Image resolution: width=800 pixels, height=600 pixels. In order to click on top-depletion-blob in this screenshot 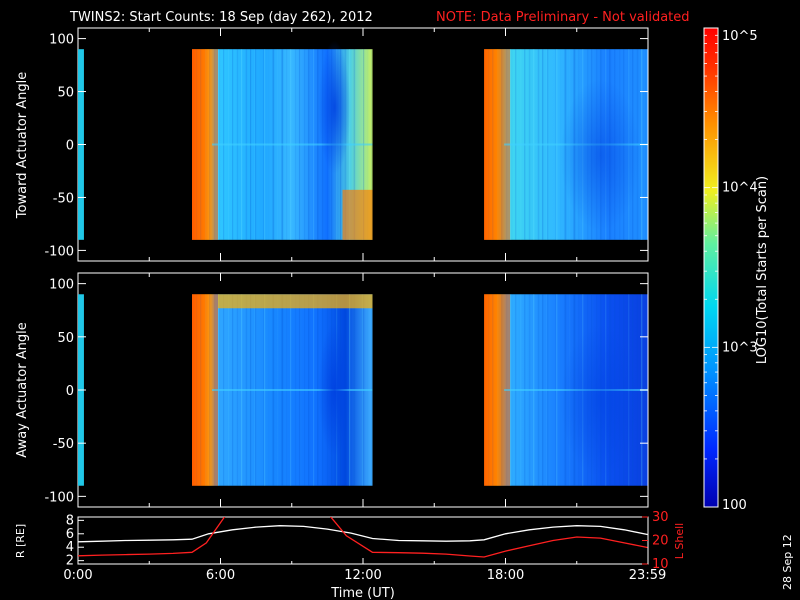, I will do `click(334, 107)`.